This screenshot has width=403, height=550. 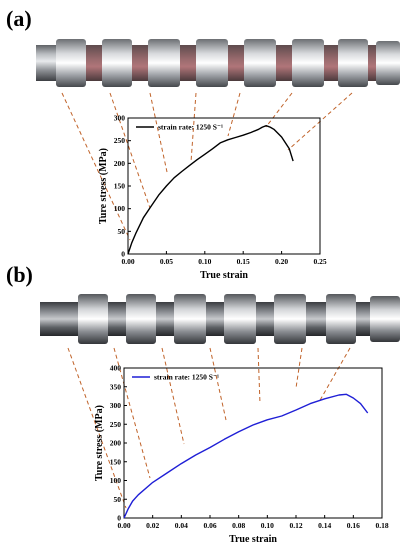 What do you see at coordinates (319, 261) in the screenshot?
I see `x-tick-label: 0.25` at bounding box center [319, 261].